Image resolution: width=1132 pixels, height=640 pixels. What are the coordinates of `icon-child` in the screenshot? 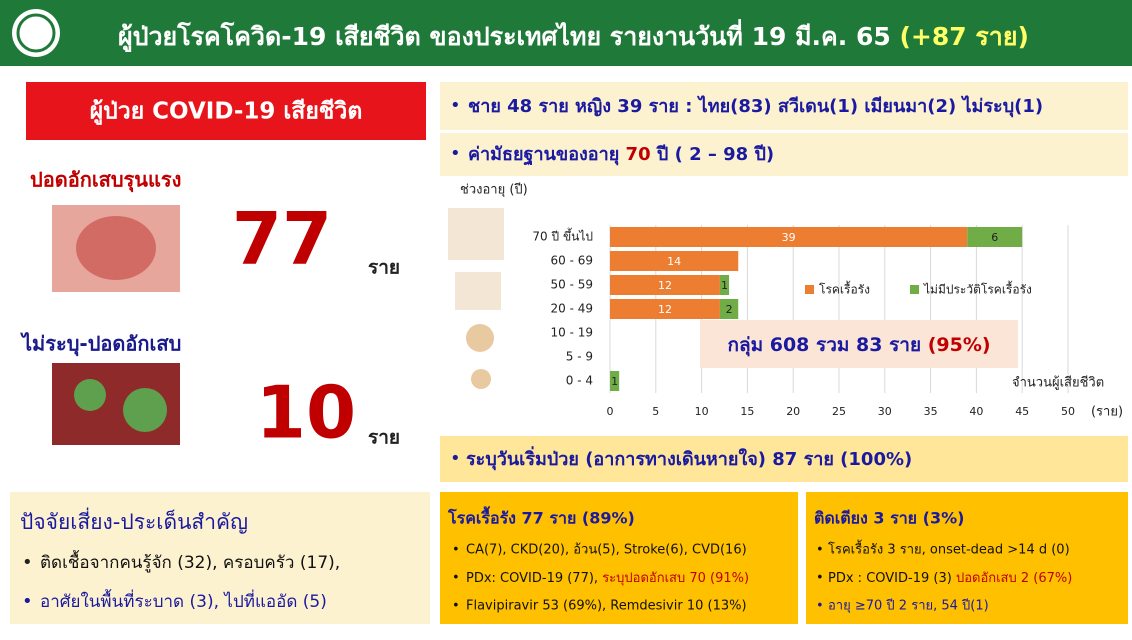 It's located at (480, 338).